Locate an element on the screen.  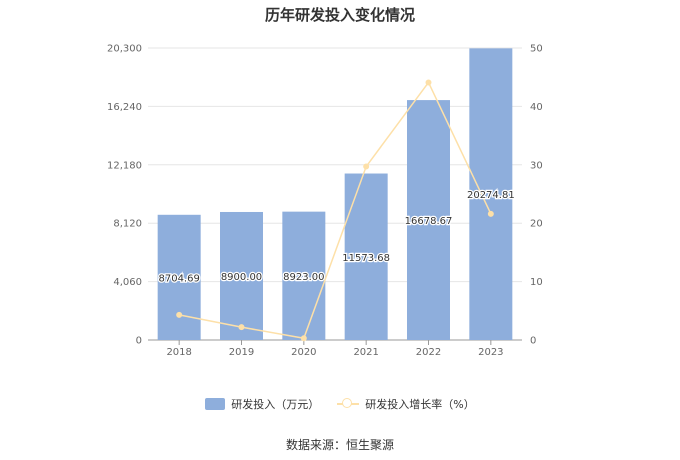
y-right-tick-label: 20 is located at coordinates (536, 224).